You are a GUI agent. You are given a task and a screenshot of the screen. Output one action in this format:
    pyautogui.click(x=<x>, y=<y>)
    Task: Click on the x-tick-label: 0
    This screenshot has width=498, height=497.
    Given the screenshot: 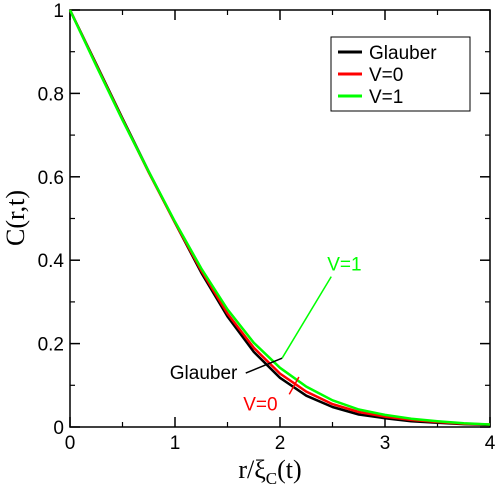 What is the action you would take?
    pyautogui.click(x=70, y=443)
    